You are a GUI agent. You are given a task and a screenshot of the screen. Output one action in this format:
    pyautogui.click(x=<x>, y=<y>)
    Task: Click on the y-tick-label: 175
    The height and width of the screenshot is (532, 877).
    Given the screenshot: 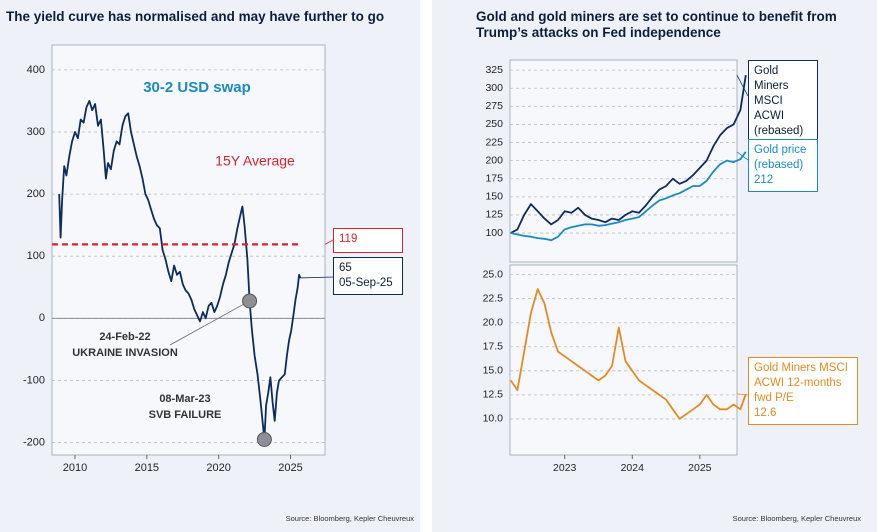 What is the action you would take?
    pyautogui.click(x=494, y=179)
    